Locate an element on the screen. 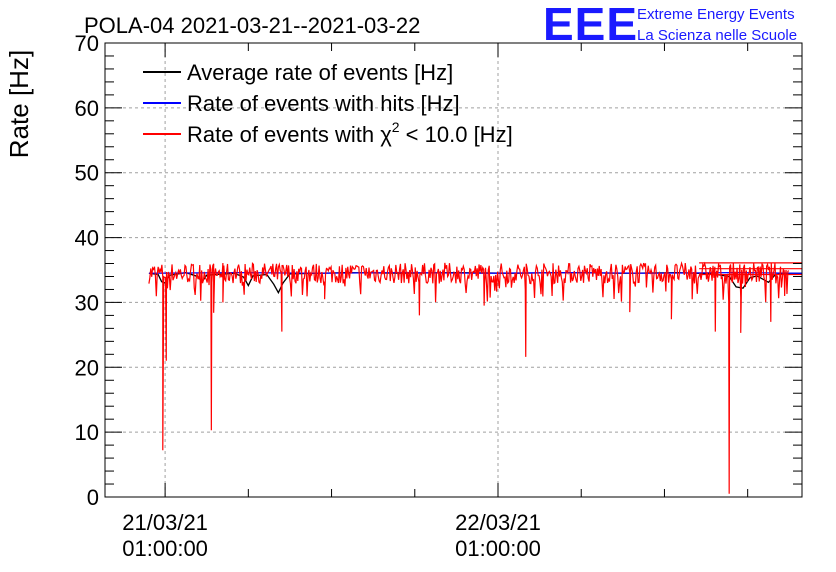 The image size is (836, 572). y-tick-label: 40 is located at coordinates (87, 238).